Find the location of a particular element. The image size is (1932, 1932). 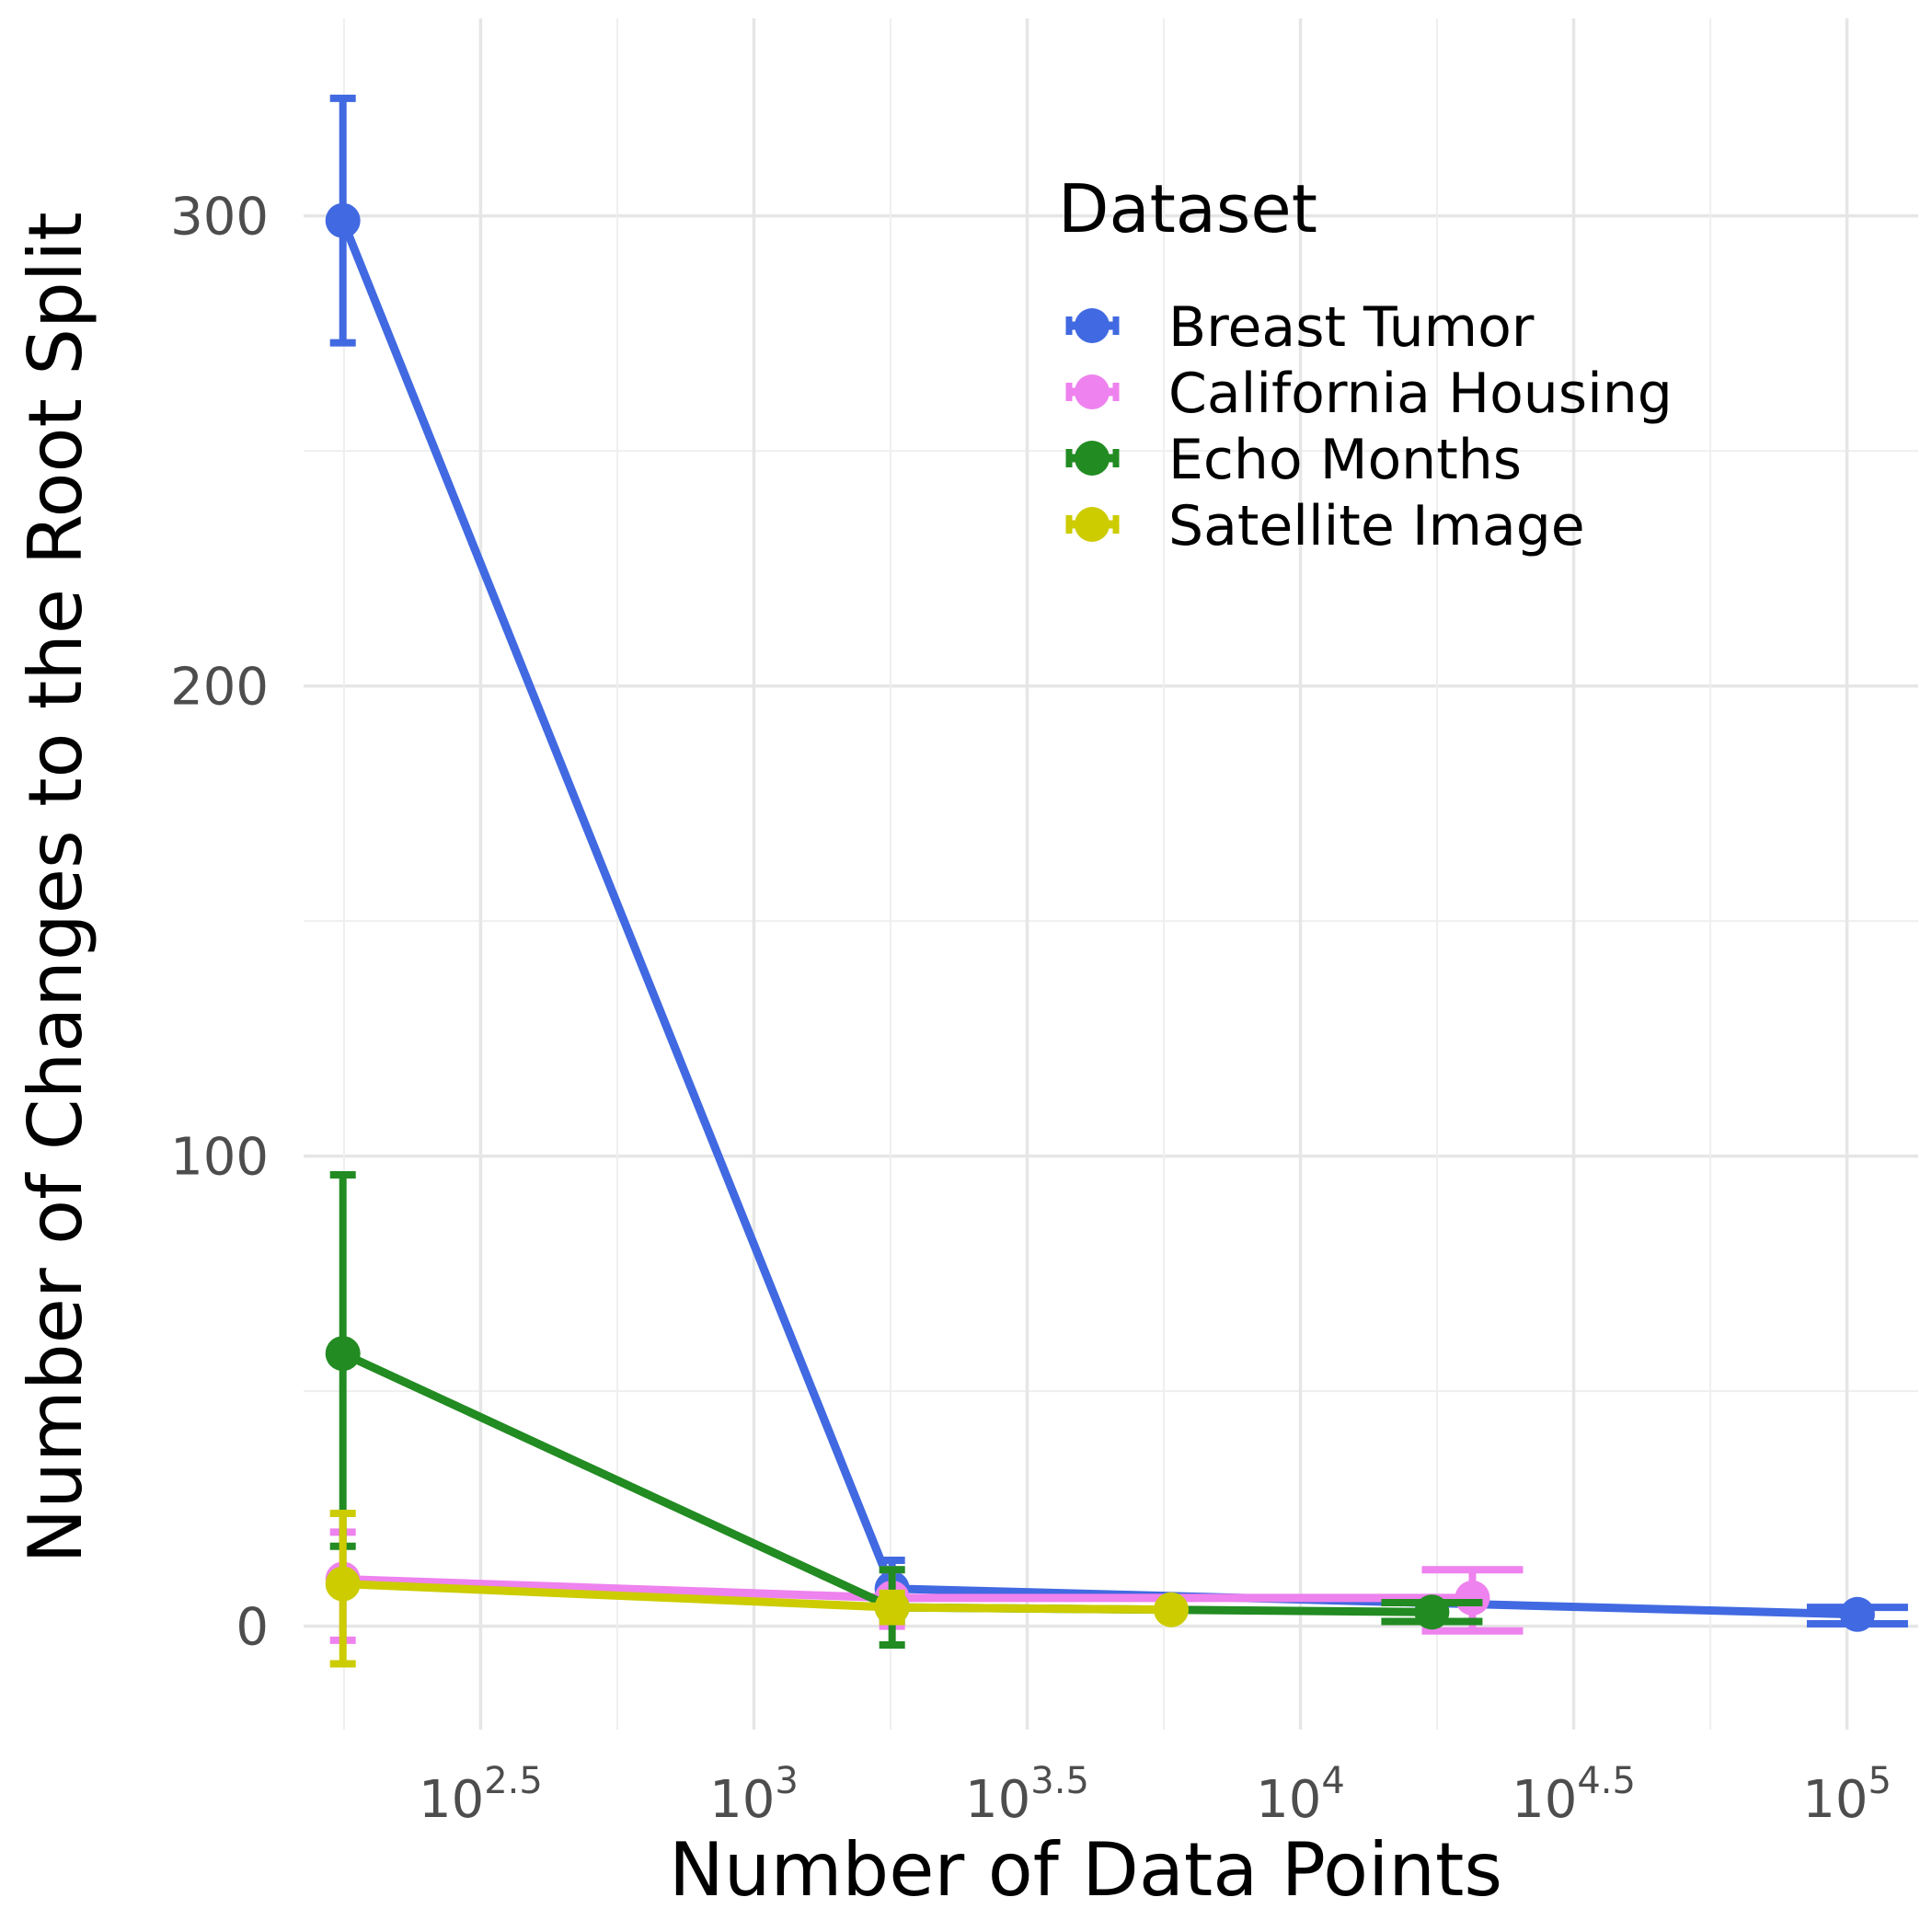

legend-label: Satellite Image is located at coordinates (1376, 526).